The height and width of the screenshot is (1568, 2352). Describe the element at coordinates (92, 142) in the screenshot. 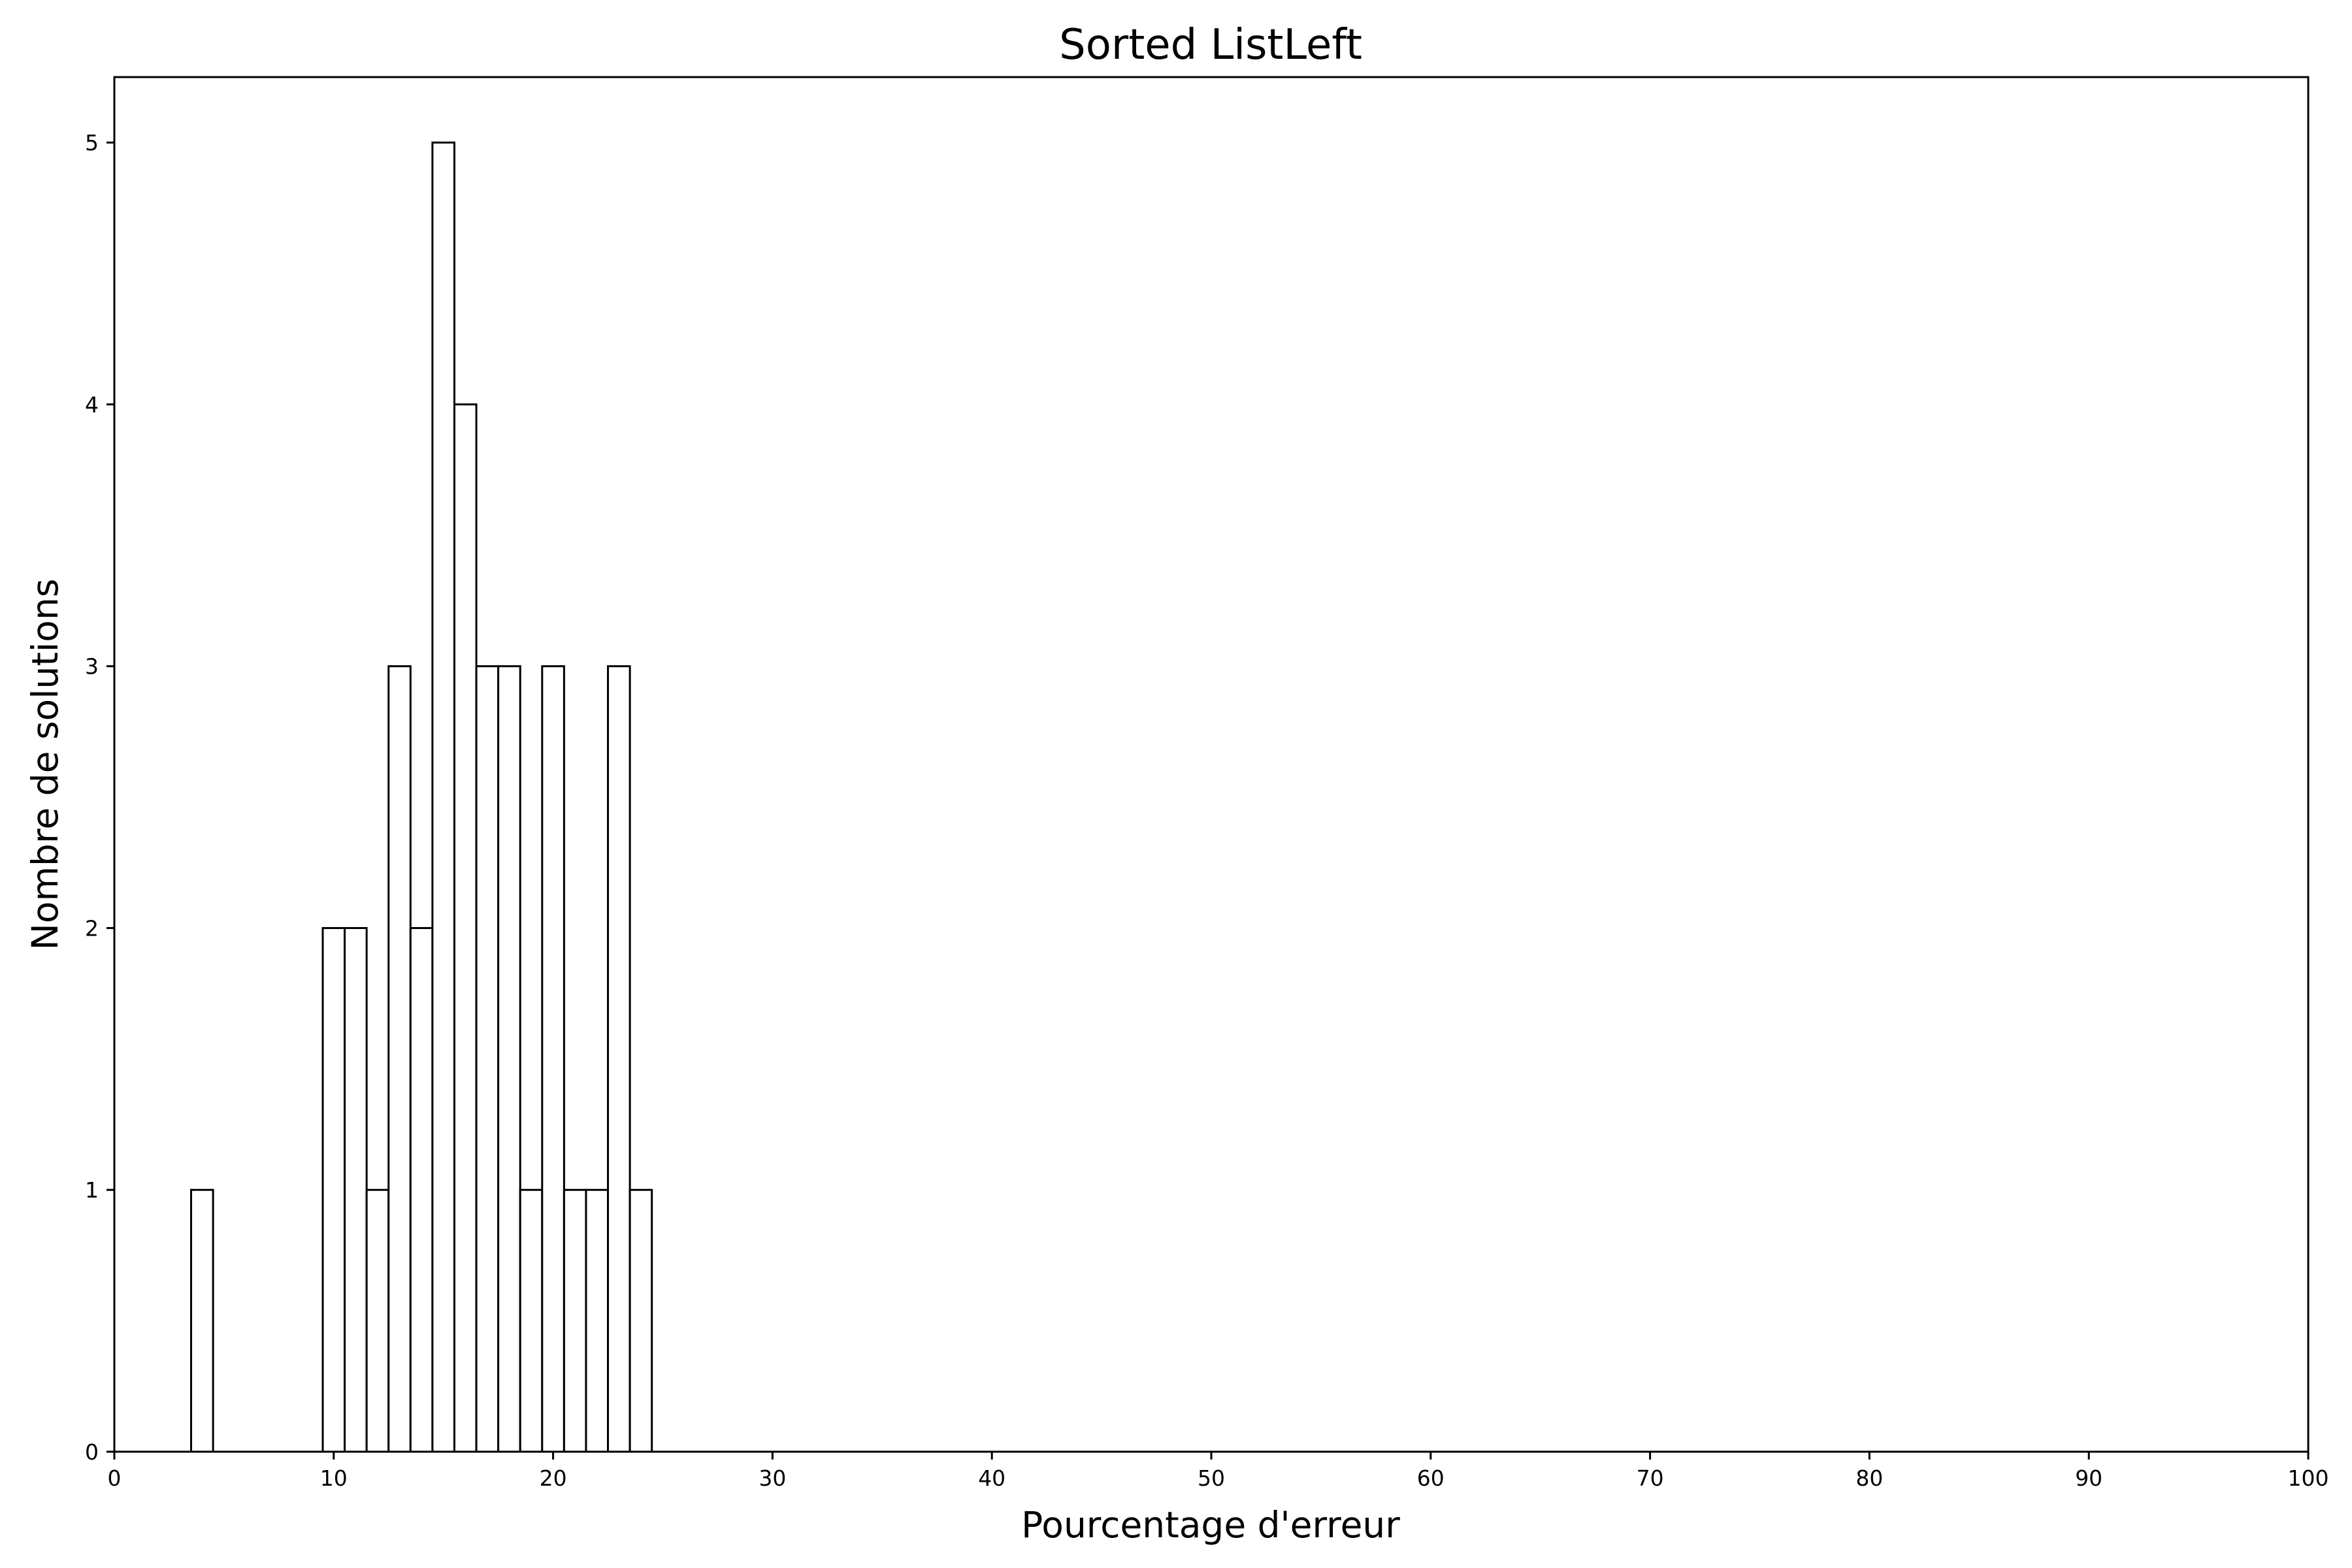

I see `y-tick-label: 5` at that location.